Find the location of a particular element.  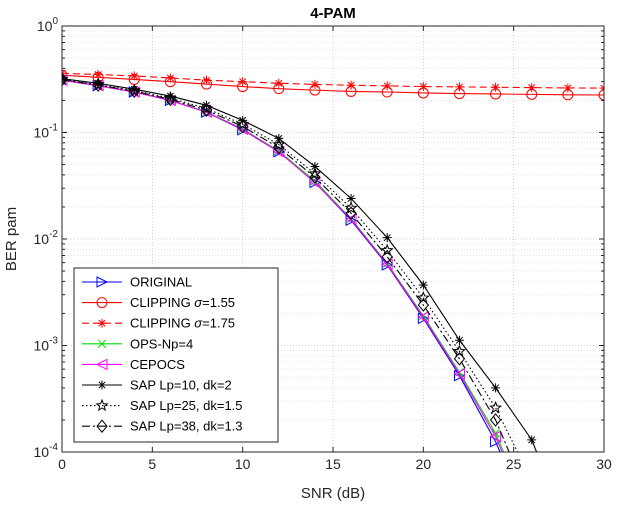

legend-entry: ORIGINAL is located at coordinates (137, 282).